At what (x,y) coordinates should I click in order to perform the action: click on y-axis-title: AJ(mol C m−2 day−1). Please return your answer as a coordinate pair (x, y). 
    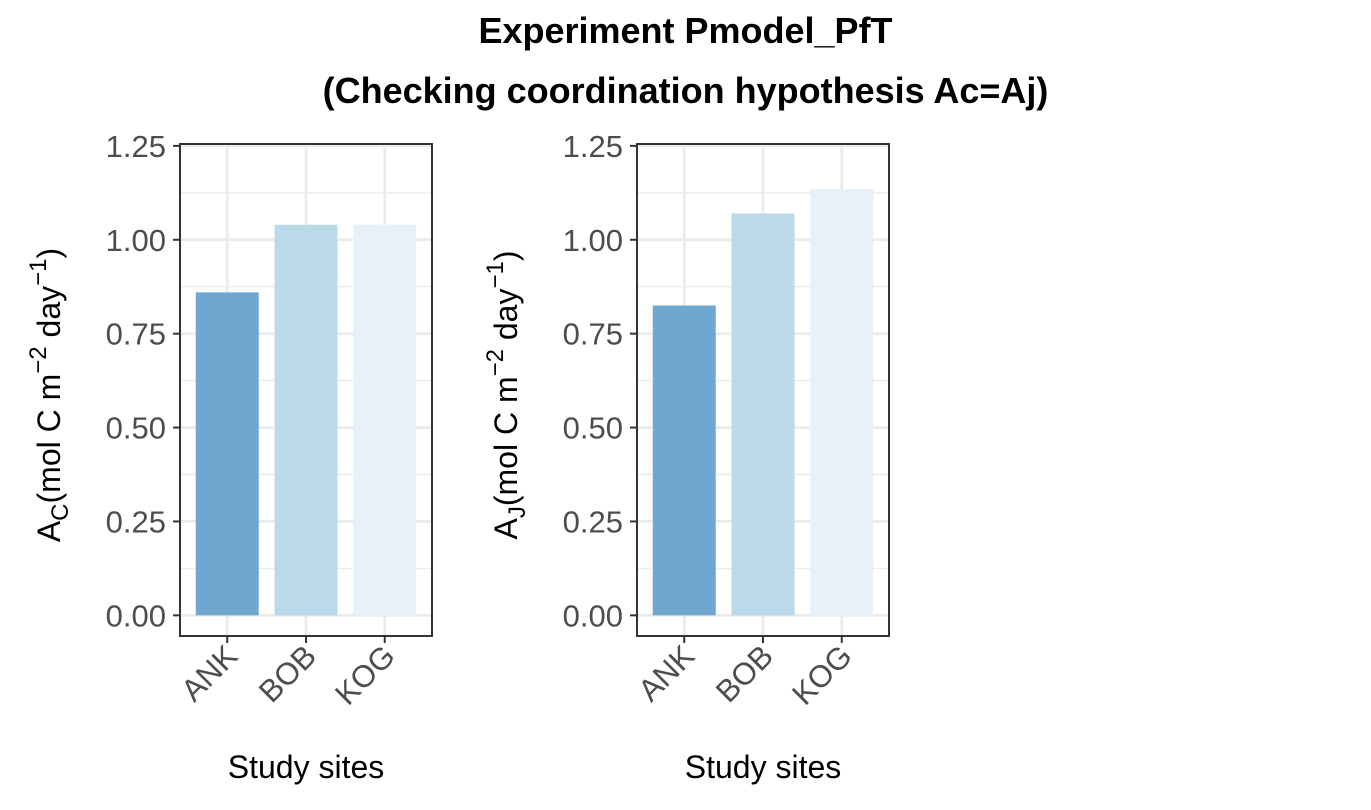
    Looking at the image, I should click on (506, 395).